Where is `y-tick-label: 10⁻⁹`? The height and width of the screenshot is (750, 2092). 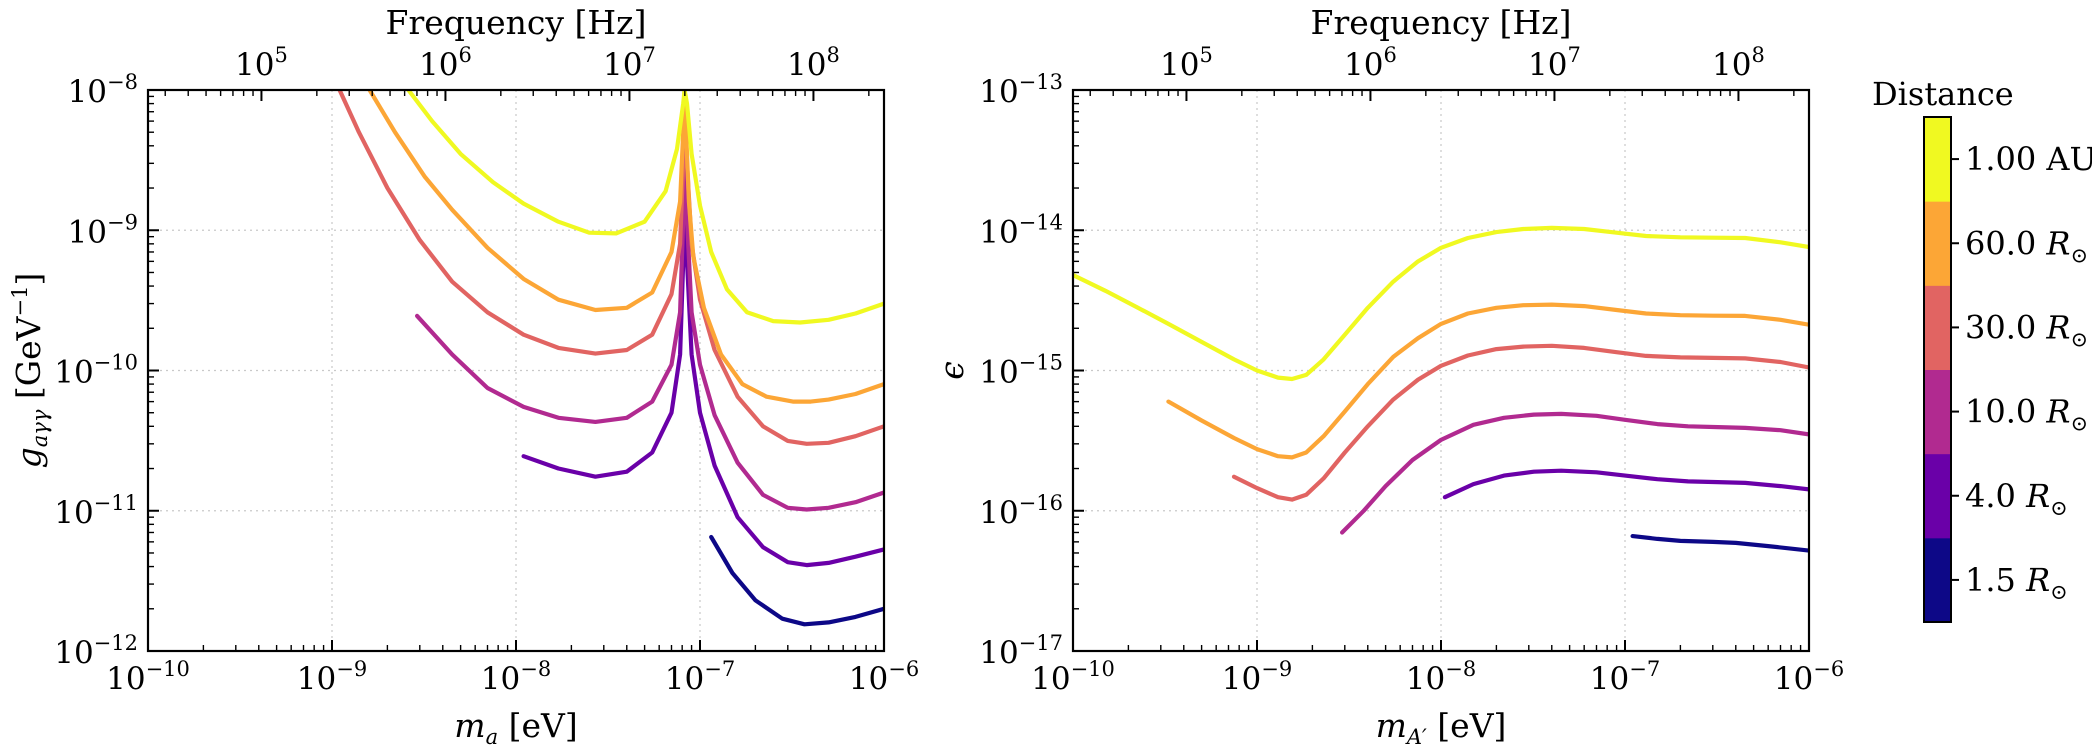 y-tick-label: 10⁻⁹ is located at coordinates (103, 230).